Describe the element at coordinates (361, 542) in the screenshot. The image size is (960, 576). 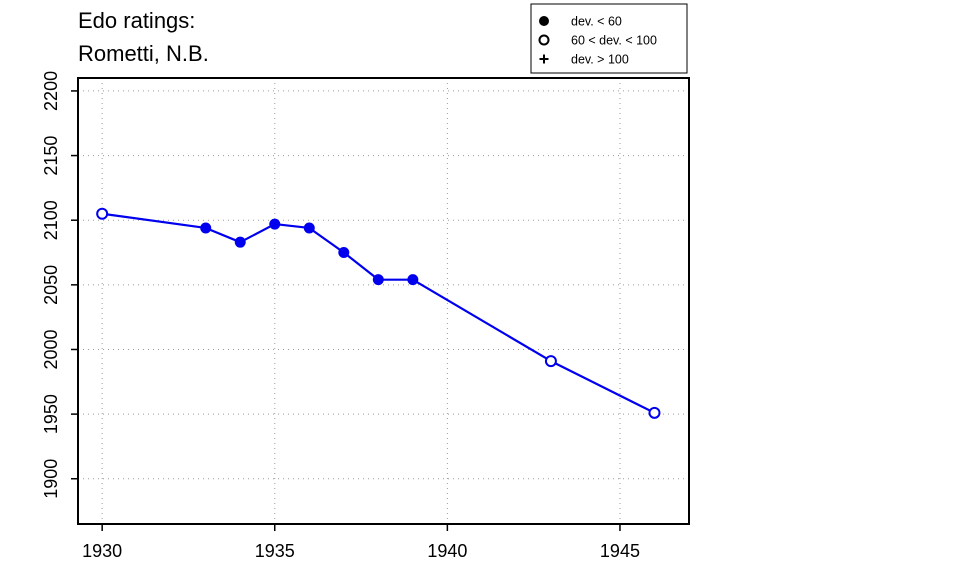
I see `x-axis: 1930 1935 1940 1945` at that location.